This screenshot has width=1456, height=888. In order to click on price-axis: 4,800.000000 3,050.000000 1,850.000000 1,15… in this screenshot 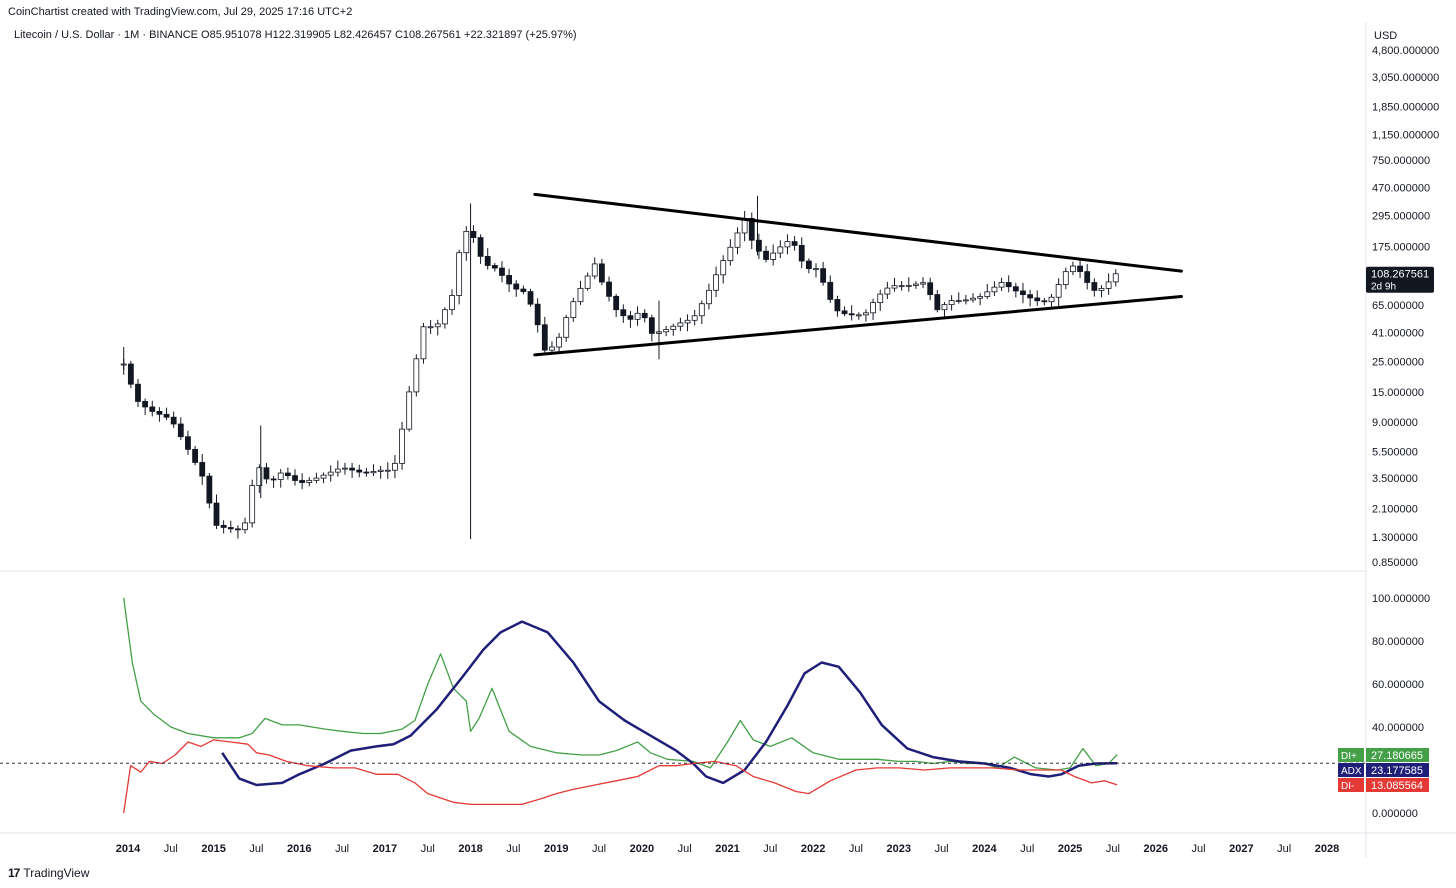, I will do `click(1402, 307)`.